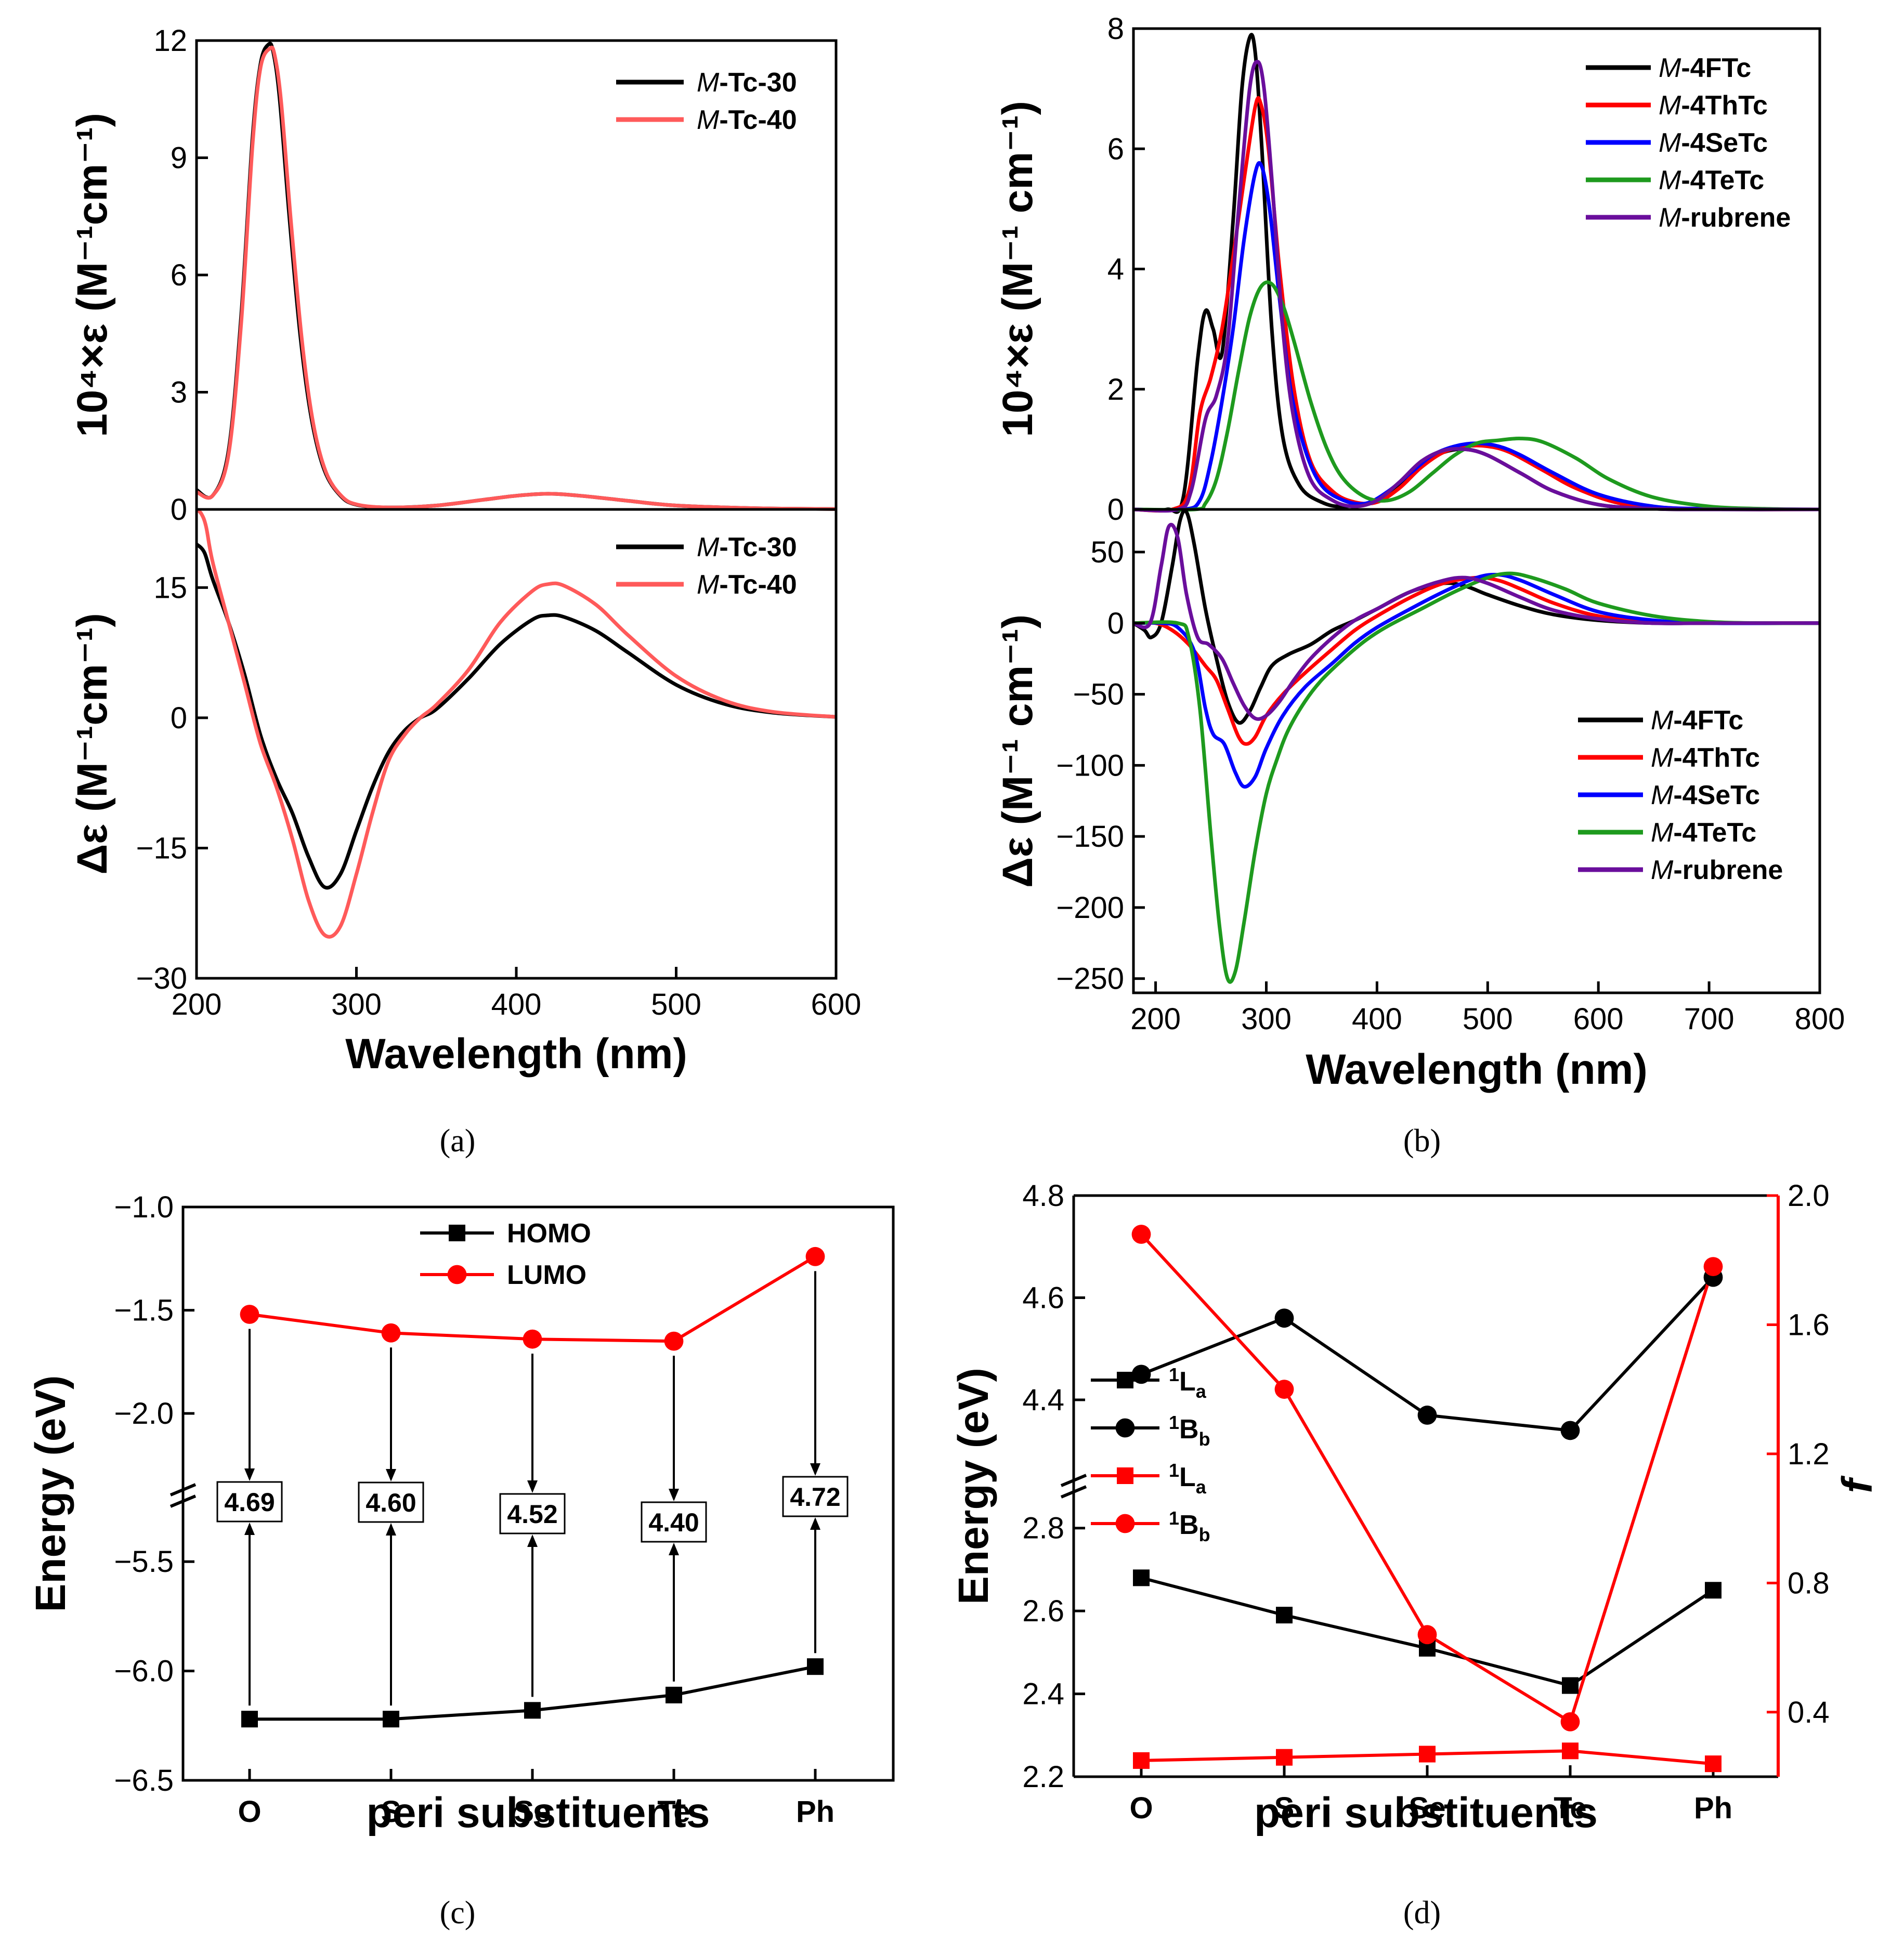  Describe the element at coordinates (144, 1311) in the screenshot. I see `y-tick-label: −1.5` at that location.